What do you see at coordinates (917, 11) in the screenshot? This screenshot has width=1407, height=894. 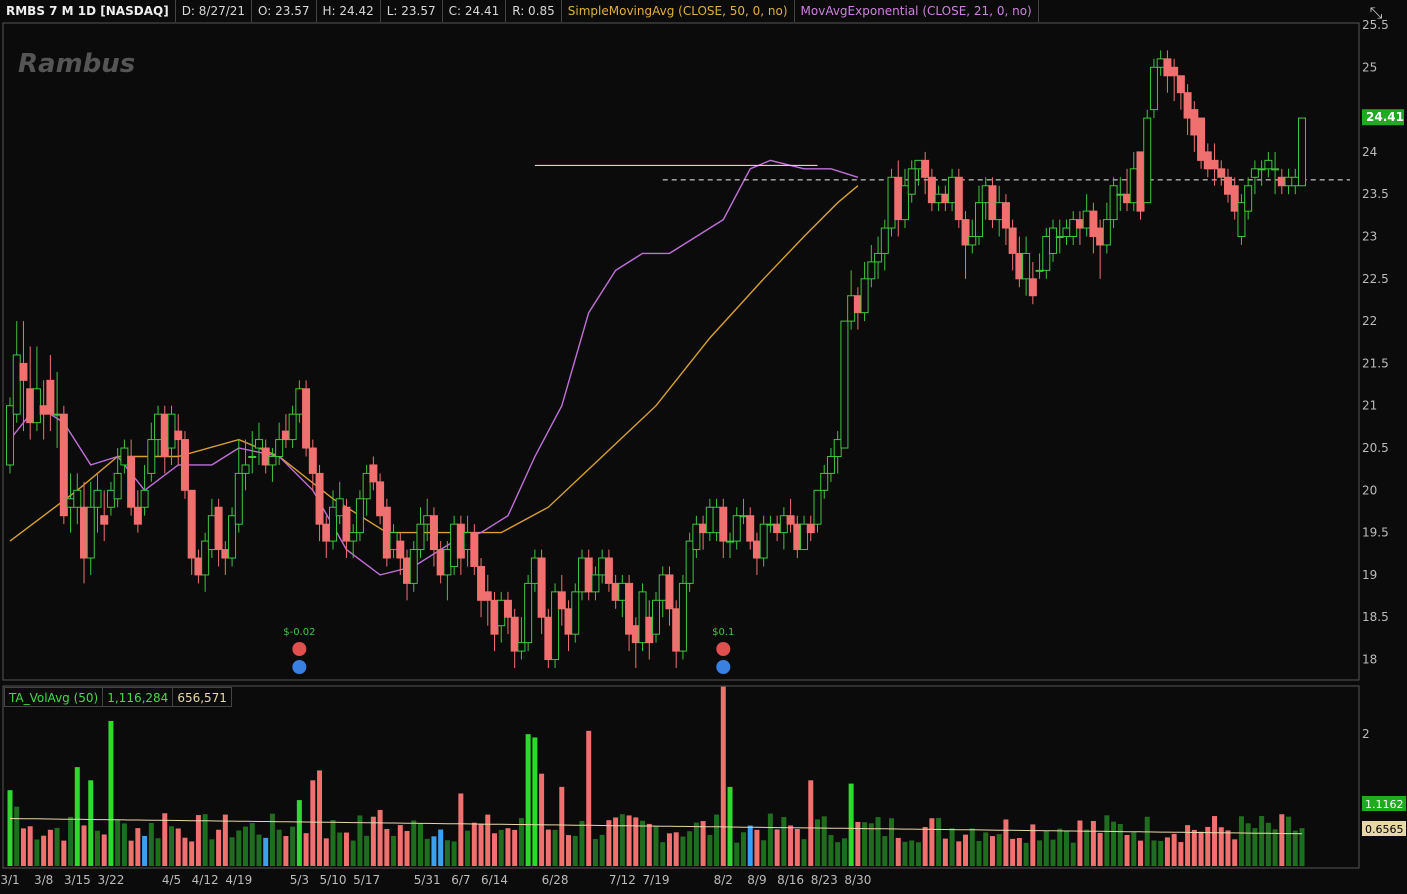 I see `ema-study-label: MovAvgExponential (CLOSE, 21, 0, no)` at bounding box center [917, 11].